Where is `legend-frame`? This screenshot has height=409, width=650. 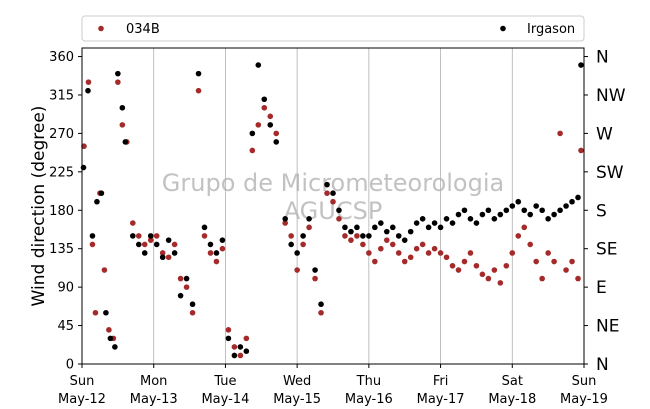
legend-frame is located at coordinates (333, 28).